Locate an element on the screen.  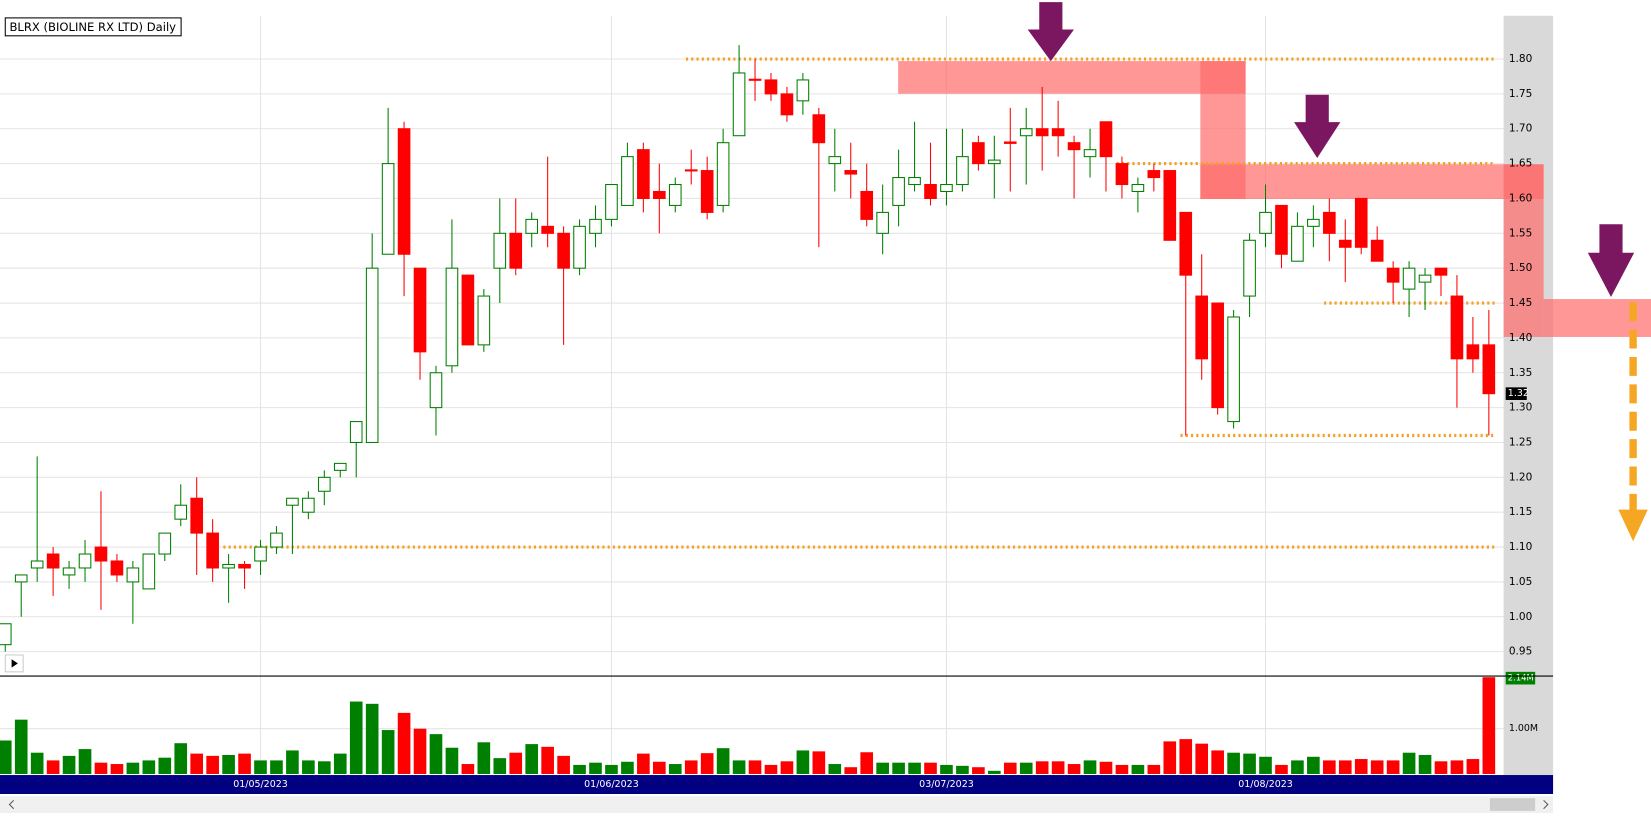
scroll-right is located at coordinates (1546, 804).